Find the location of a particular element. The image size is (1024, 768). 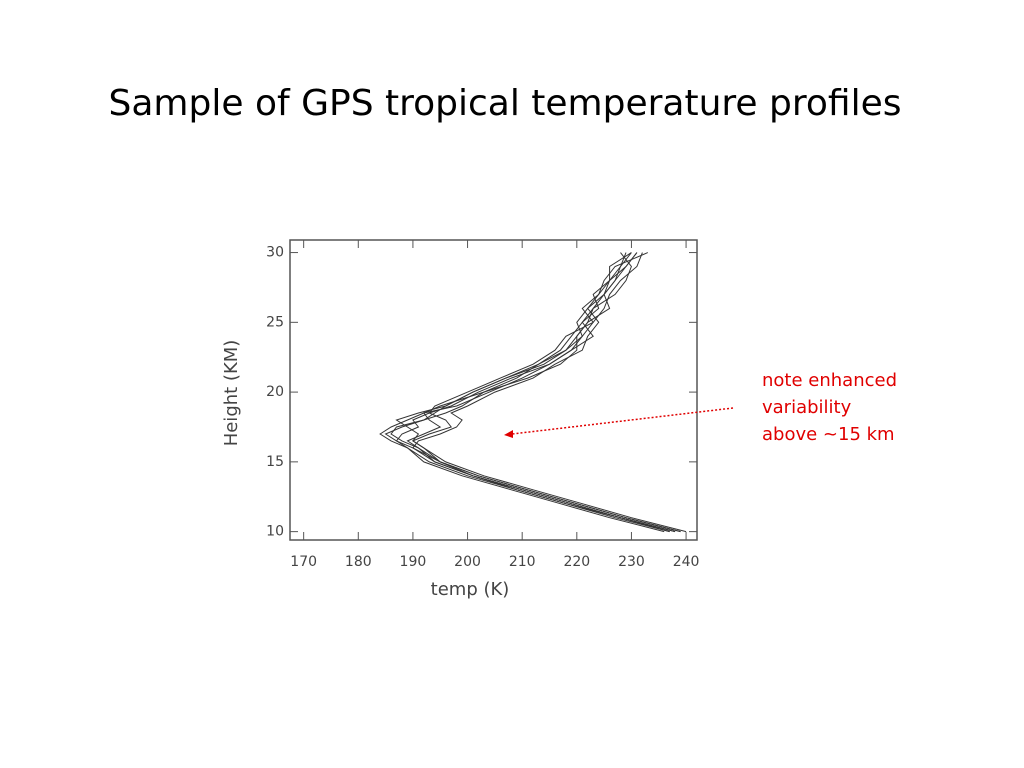

y-tick-label: 20 is located at coordinates (275, 392).